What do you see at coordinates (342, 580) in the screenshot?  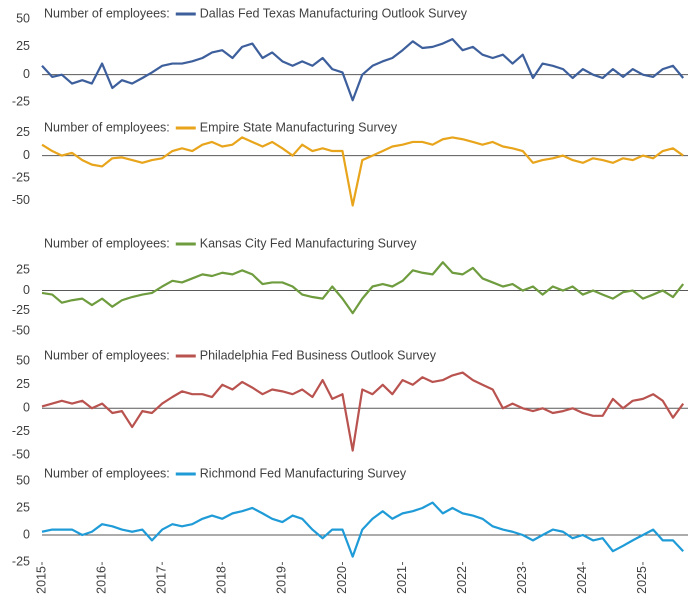 I see `x-tick-label: 2020` at bounding box center [342, 580].